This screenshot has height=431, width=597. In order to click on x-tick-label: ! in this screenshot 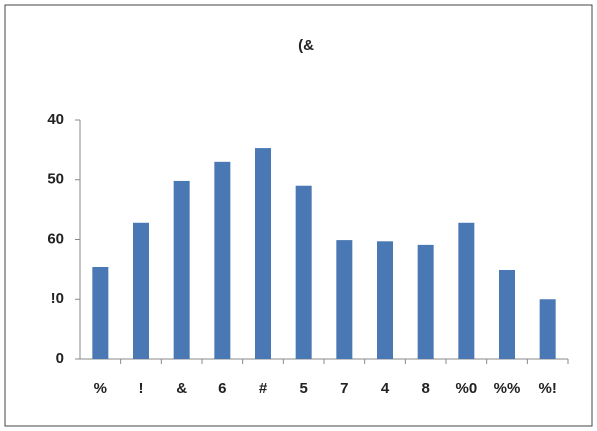, I will do `click(141, 388)`.